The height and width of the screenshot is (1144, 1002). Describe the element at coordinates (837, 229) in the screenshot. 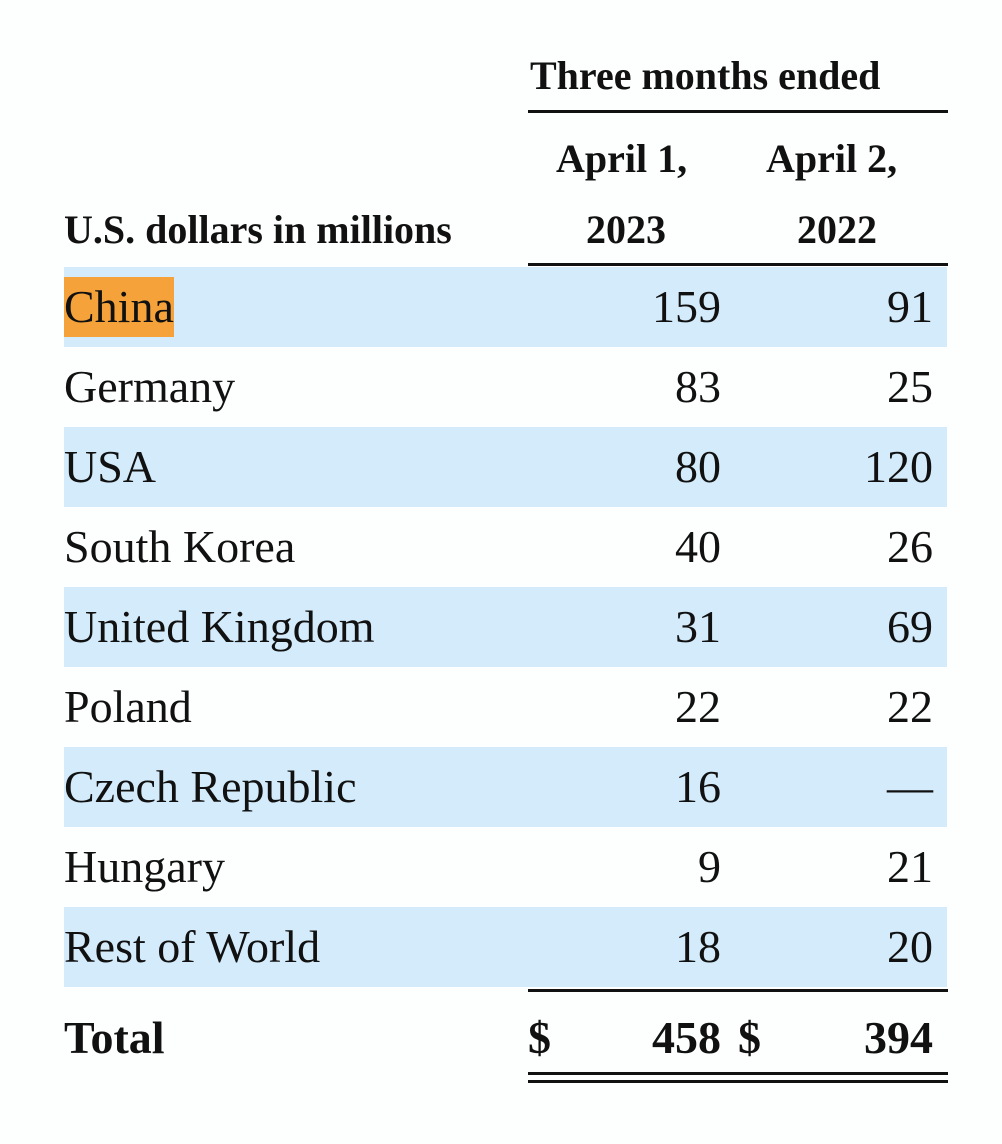

I see `col2-header-line2: 2022` at that location.